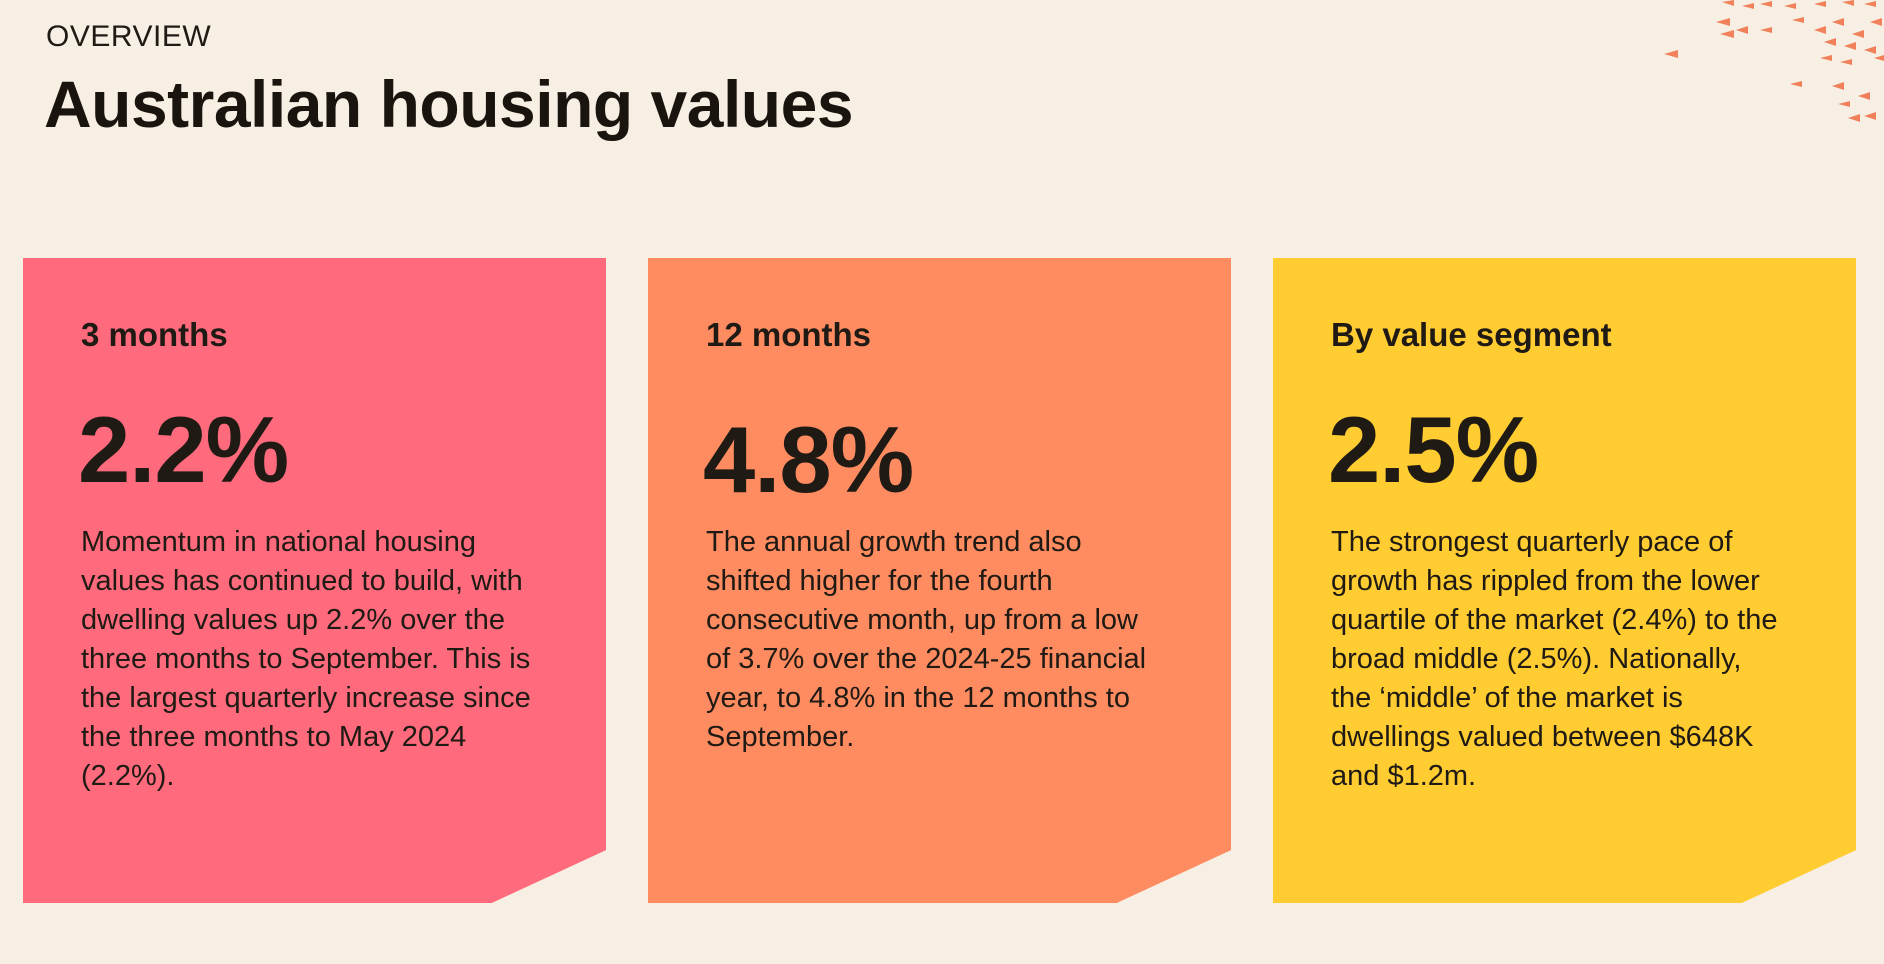 Image resolution: width=1884 pixels, height=964 pixels. What do you see at coordinates (129, 36) in the screenshot?
I see `overview-eyebrow: OVERVIEW` at bounding box center [129, 36].